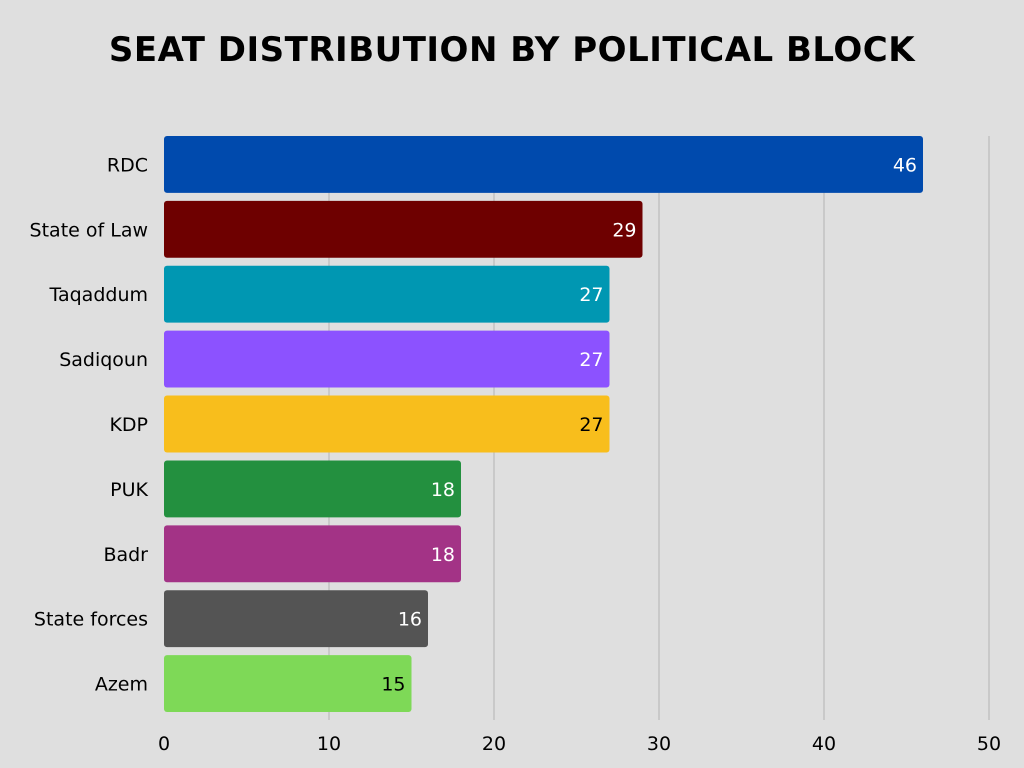 This screenshot has height=768, width=1024. Describe the element at coordinates (98, 295) in the screenshot. I see `category-label: Taqaddum` at that location.